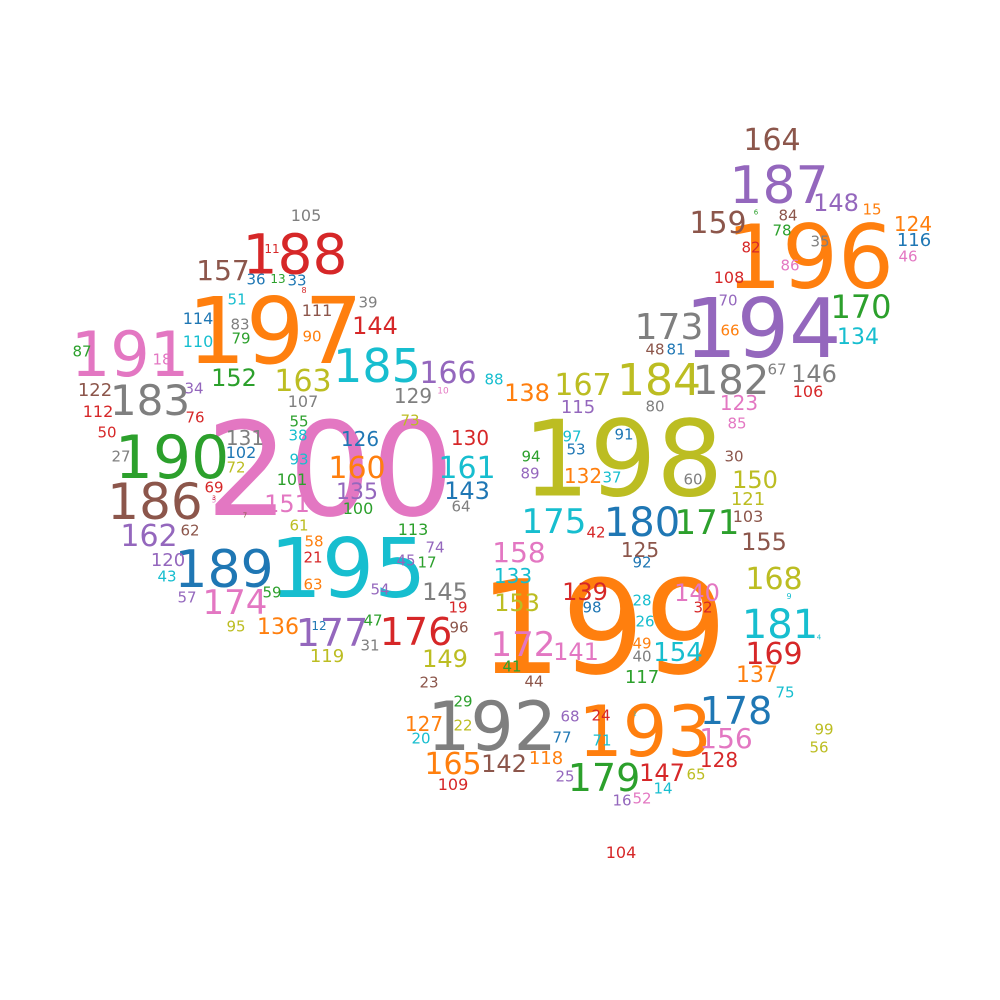 The image size is (1000, 1000). I want to click on word-172: 172, so click(523, 645).